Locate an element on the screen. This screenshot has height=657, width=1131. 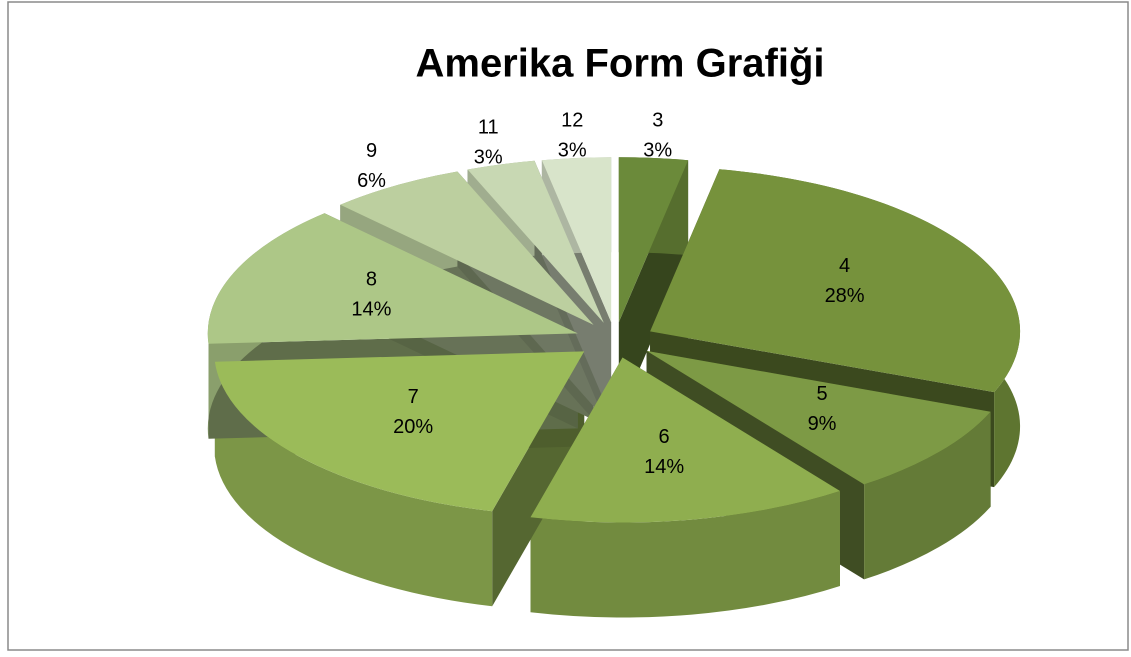
slice-category-label: 12 is located at coordinates (572, 121).